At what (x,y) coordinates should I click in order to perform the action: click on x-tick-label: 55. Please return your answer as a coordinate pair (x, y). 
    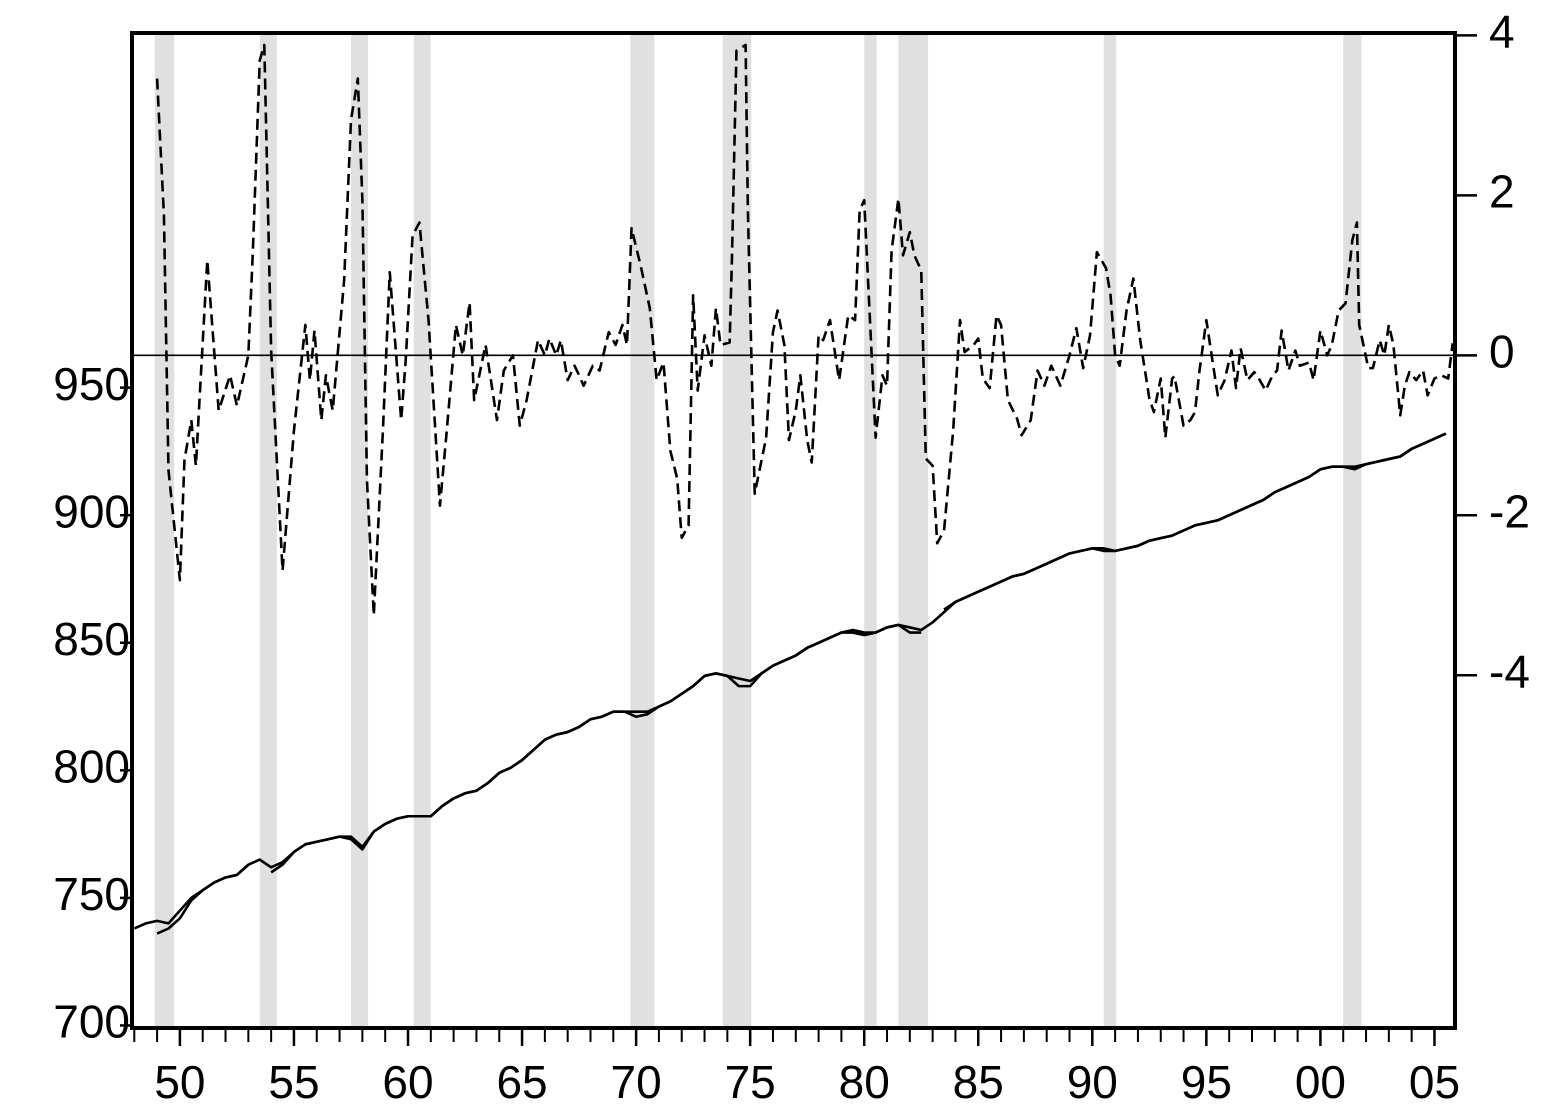
    Looking at the image, I should click on (293, 1082).